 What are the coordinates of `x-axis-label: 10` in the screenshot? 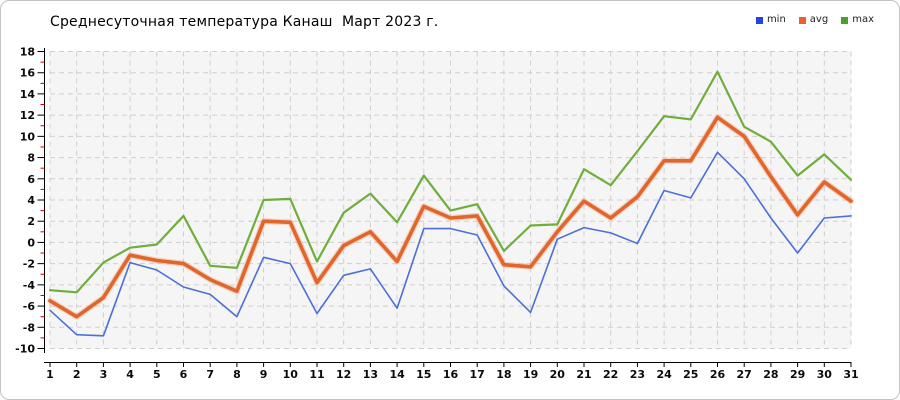 It's located at (291, 374).